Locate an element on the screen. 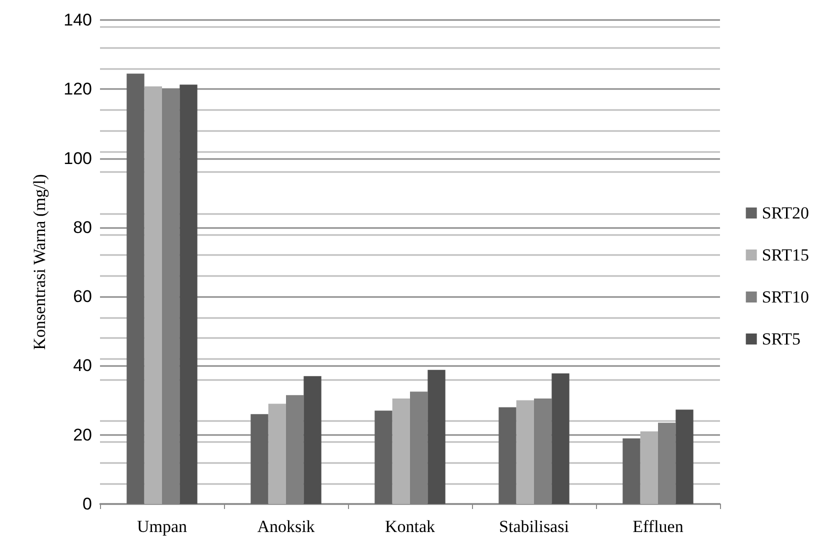 The height and width of the screenshot is (552, 822). y-tick-label: 80 is located at coordinates (82, 227).